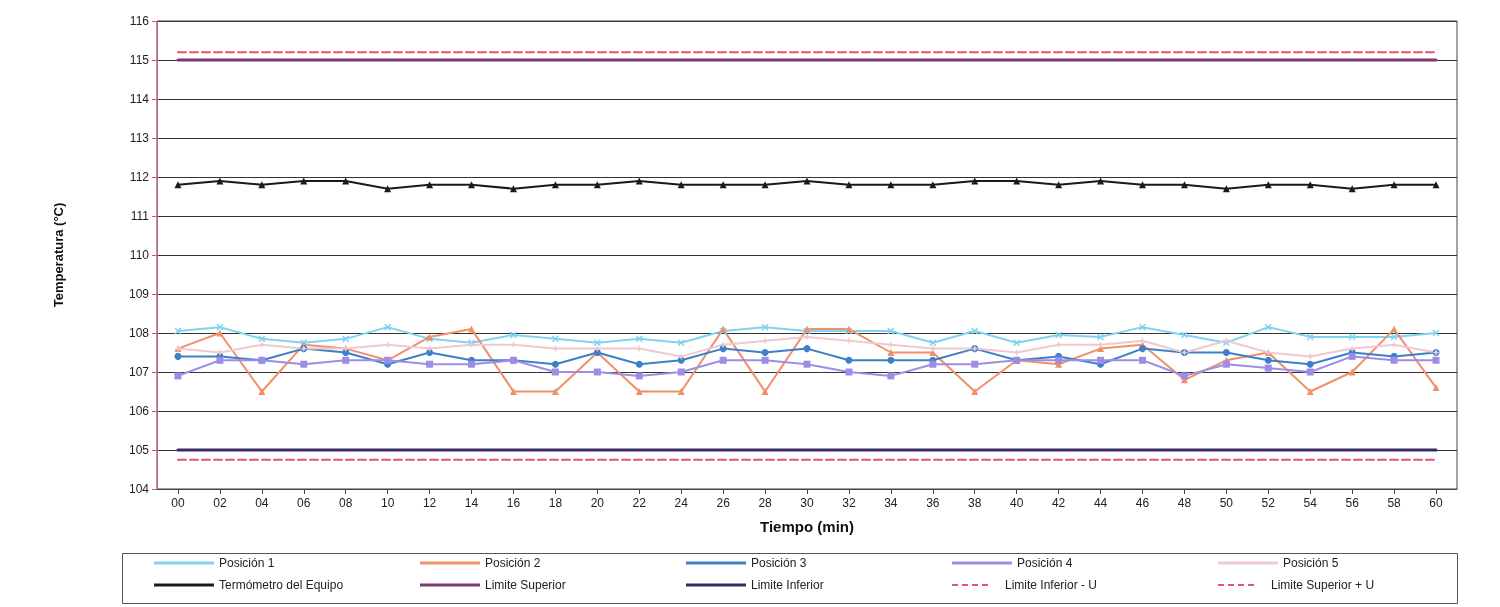  I want to click on x-tick-label: 42, so click(1058, 503).